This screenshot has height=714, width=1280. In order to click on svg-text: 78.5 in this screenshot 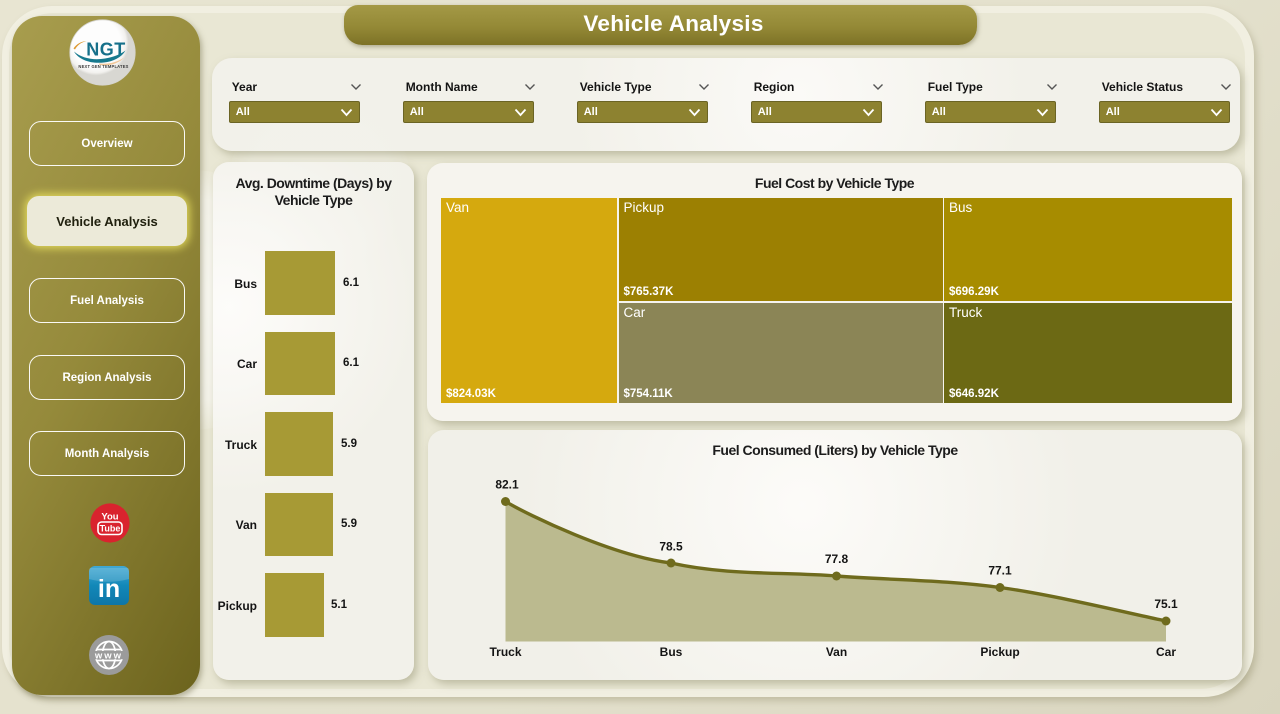, I will do `click(671, 547)`.